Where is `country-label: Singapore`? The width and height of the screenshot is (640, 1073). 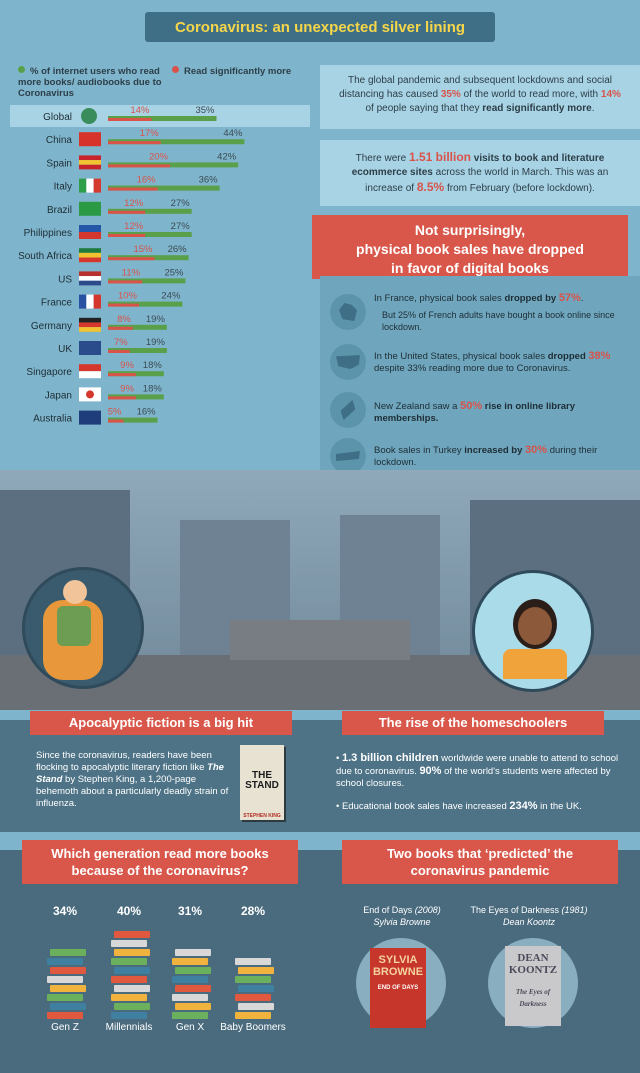
country-label: Singapore is located at coordinates (49, 372).